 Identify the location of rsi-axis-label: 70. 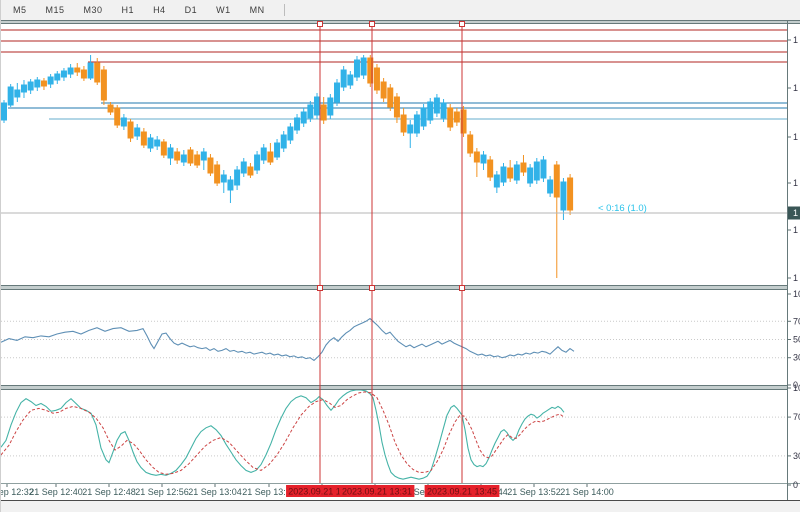
(796, 321).